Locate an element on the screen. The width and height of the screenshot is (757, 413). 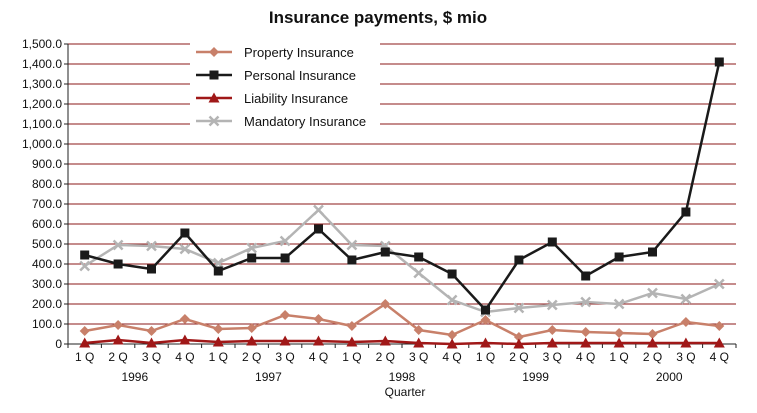
series-line-property-insurance is located at coordinates (402, 320).